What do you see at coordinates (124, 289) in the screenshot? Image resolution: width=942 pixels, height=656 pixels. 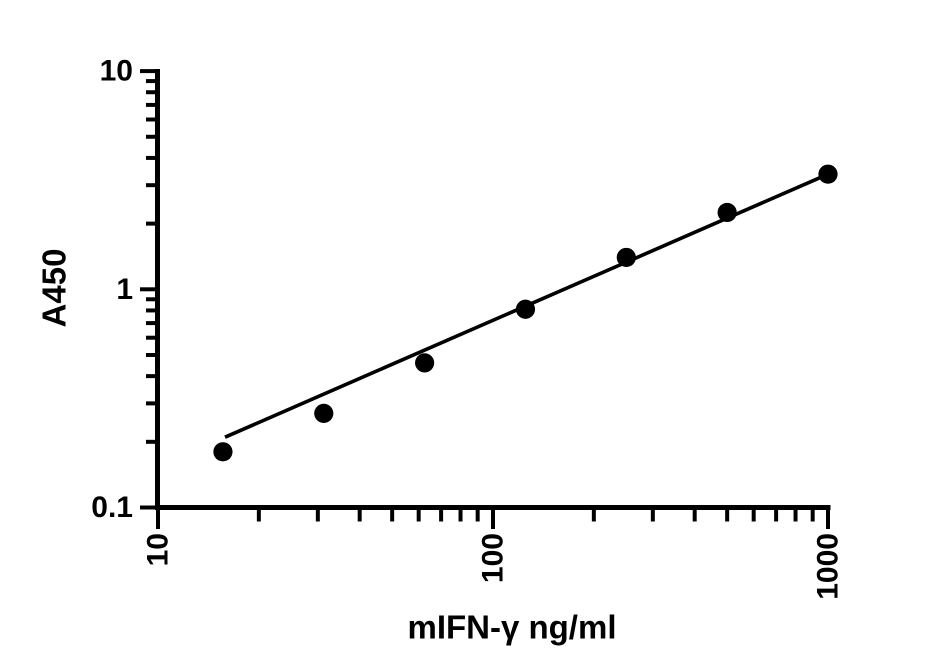 I see `y-tick-label: 1` at bounding box center [124, 289].